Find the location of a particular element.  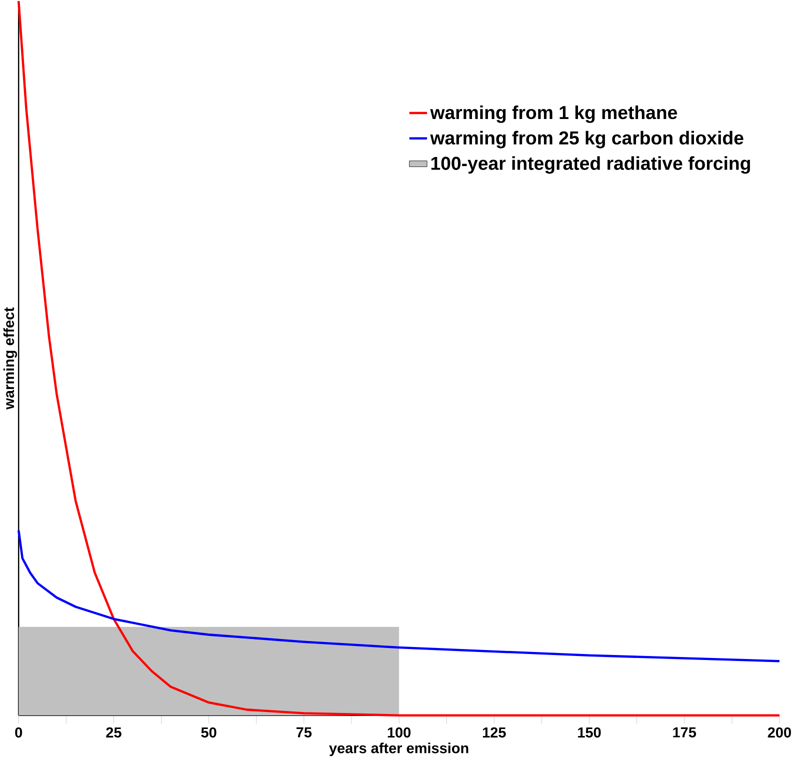

legend-label: 100-year integrated radiative forcing is located at coordinates (590, 165).